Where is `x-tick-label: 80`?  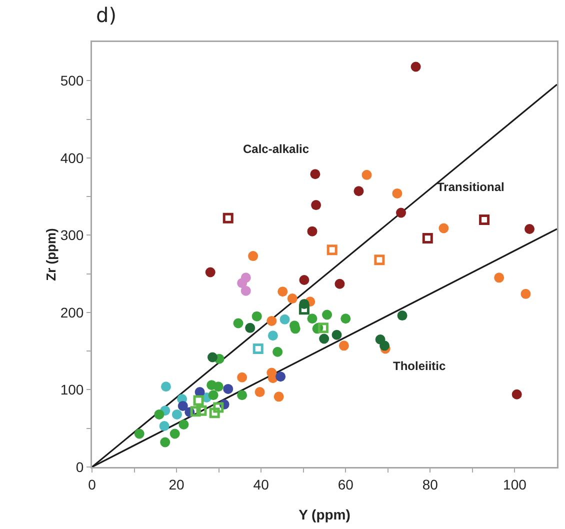 x-tick-label: 80 is located at coordinates (430, 484).